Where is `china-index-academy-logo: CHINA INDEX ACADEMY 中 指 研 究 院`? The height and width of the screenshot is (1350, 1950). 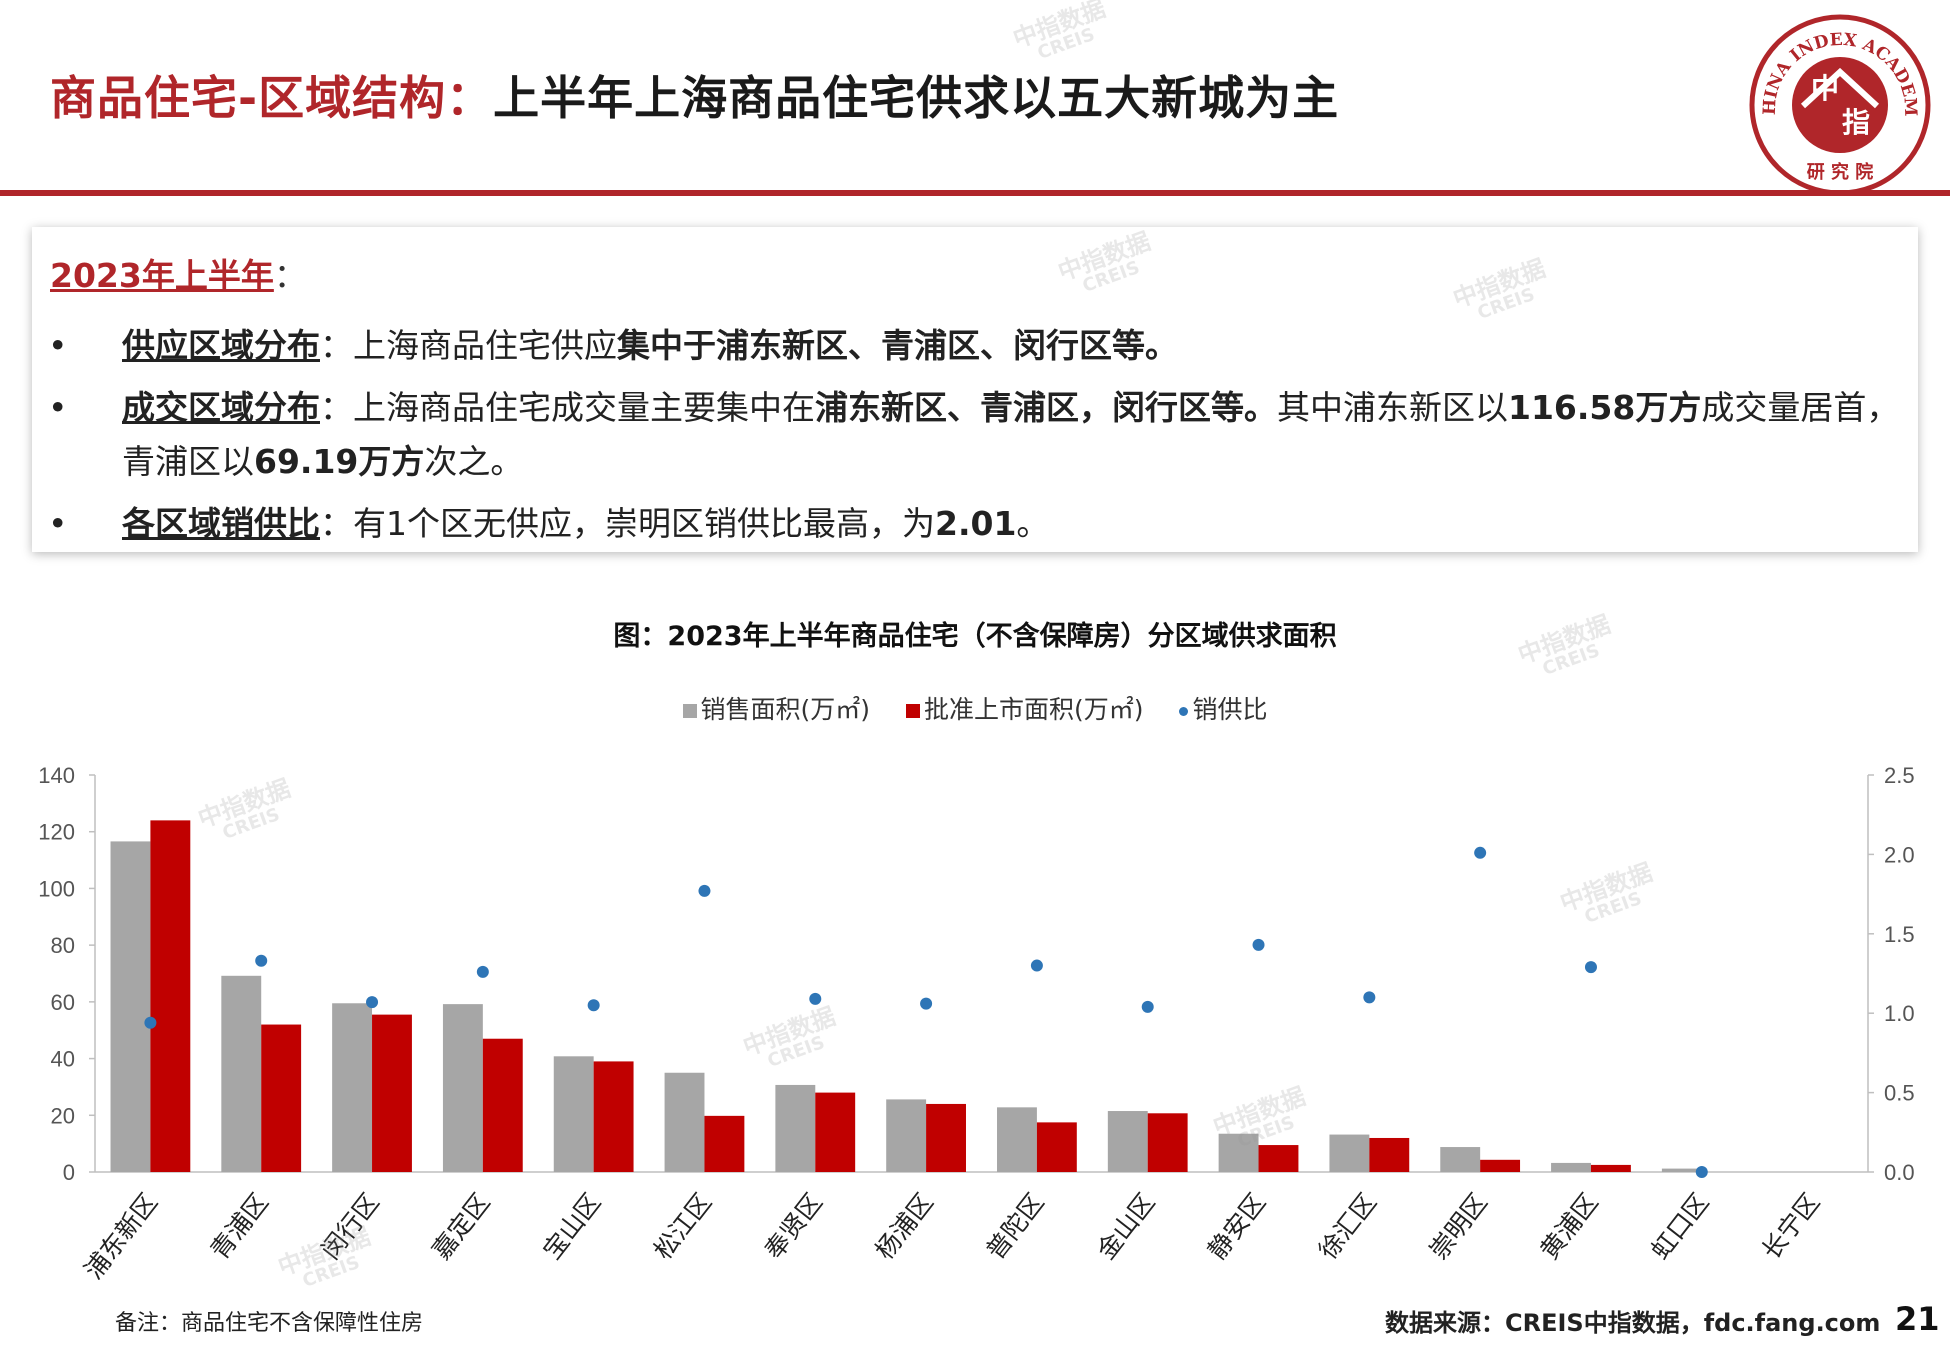
china-index-academy-logo: CHINA INDEX ACADEMY 中 指 研 究 院 is located at coordinates (1838, 103).